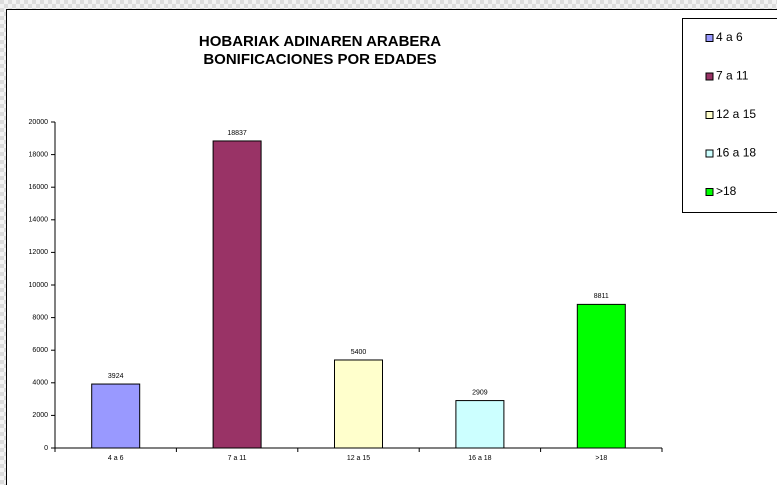 This screenshot has height=485, width=777. I want to click on y-tick-label: 0, so click(46, 448).